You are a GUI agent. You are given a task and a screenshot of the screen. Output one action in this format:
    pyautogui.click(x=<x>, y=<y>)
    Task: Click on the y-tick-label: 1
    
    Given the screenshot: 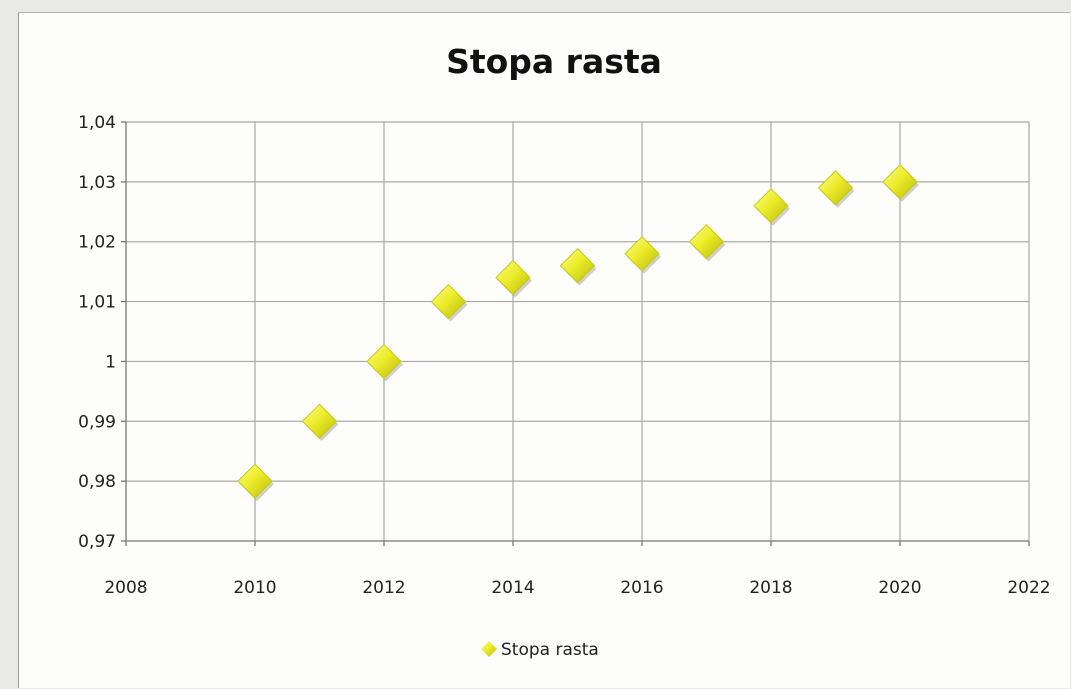 What is the action you would take?
    pyautogui.click(x=110, y=362)
    